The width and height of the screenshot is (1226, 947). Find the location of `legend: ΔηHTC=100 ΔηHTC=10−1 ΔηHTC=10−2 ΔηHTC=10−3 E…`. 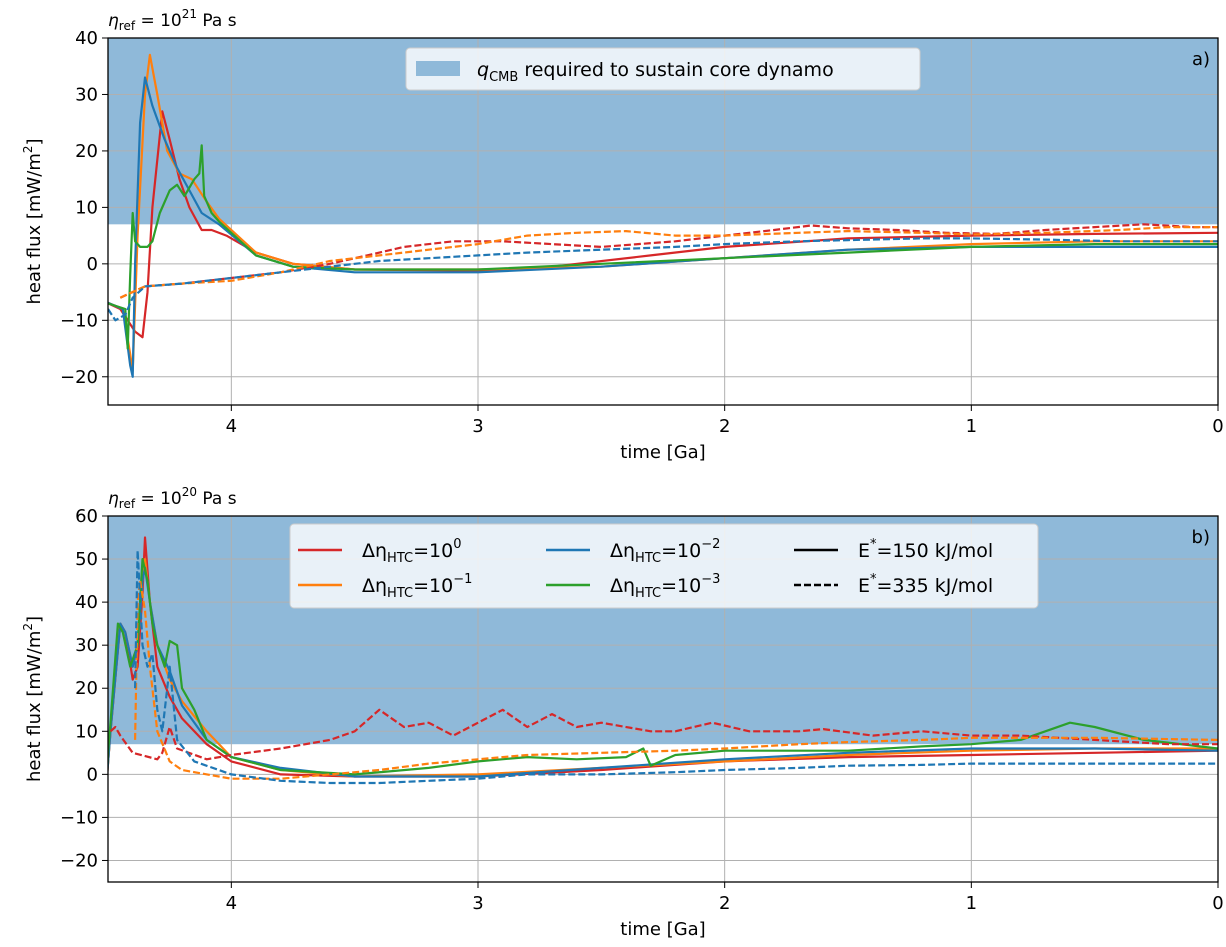

legend: ΔηHTC=100 ΔηHTC=10−1 ΔηHTC=10−2 ΔηHTC=10−3 E… is located at coordinates (664, 566).